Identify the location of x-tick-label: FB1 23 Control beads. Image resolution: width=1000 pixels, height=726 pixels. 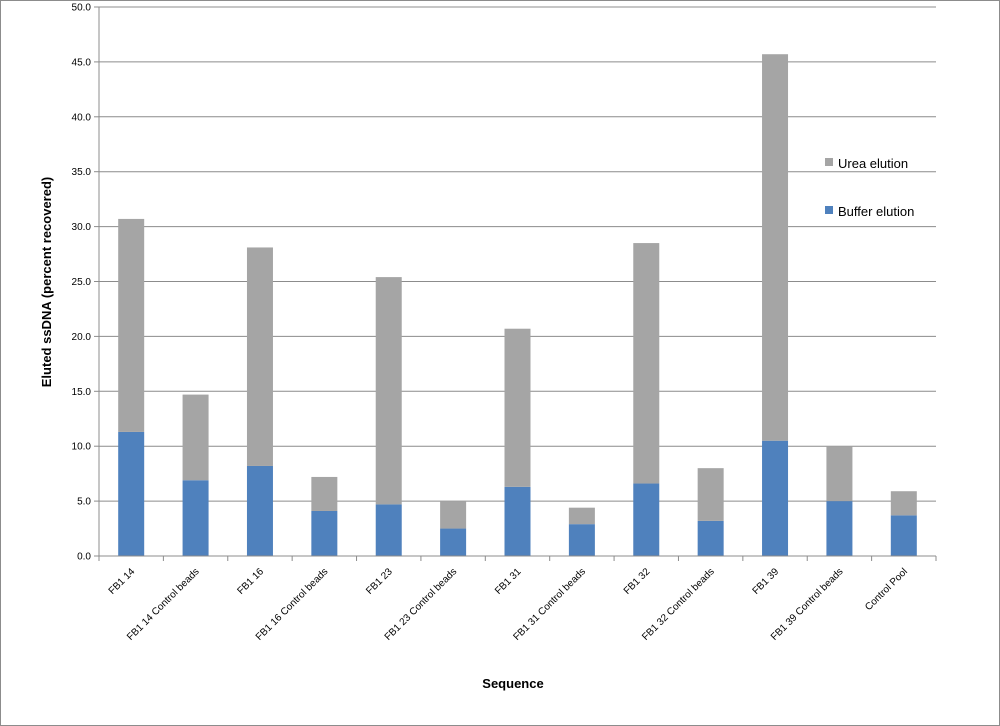
(421, 604).